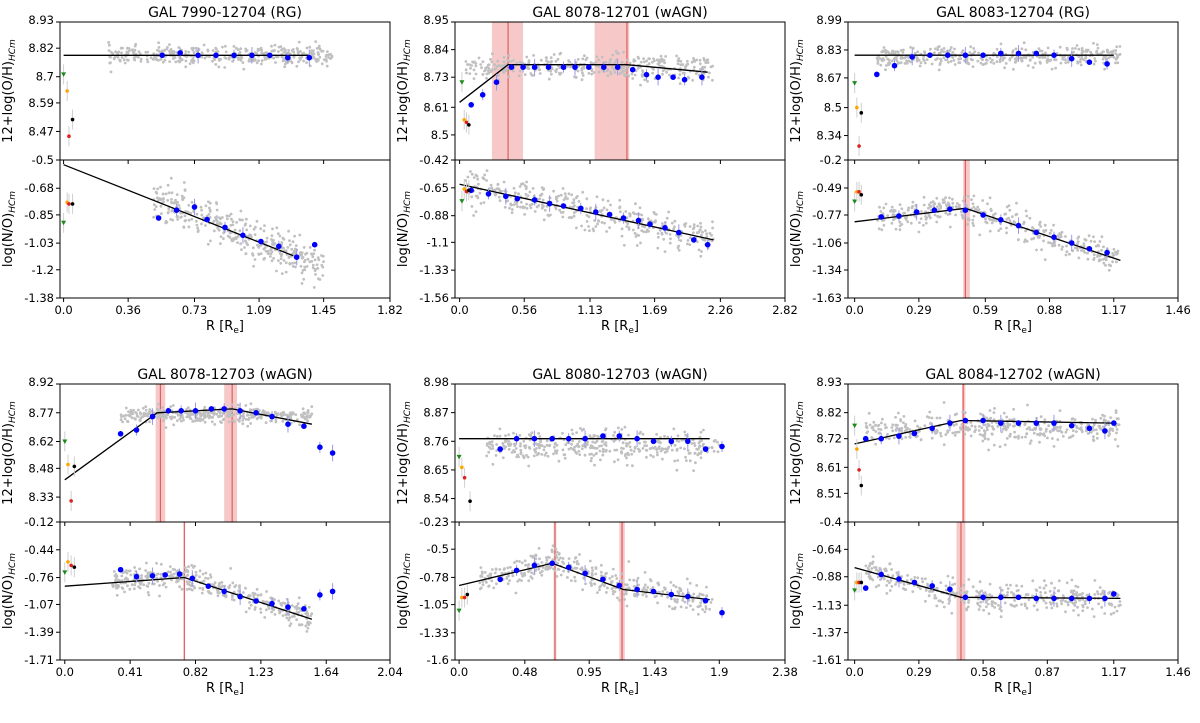 This screenshot has width=1200, height=723. Describe the element at coordinates (196, 672) in the screenshot. I see `x-tick-label: 0.82` at that location.